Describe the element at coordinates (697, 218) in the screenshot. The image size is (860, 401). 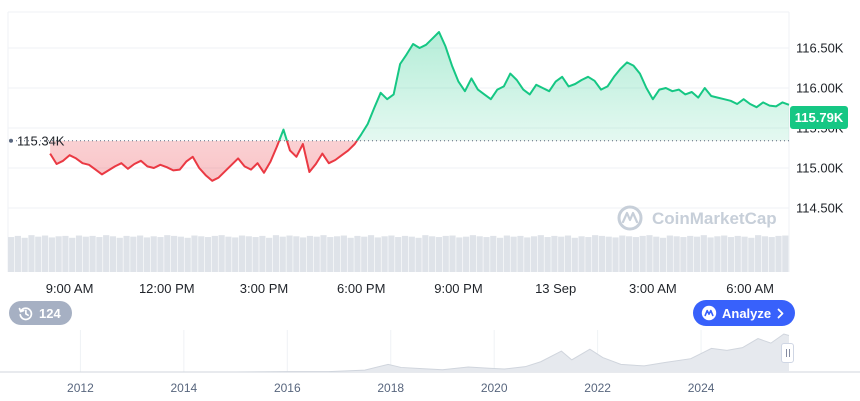
I see `coinmarketcap-watermark: CoinMarketCap` at that location.